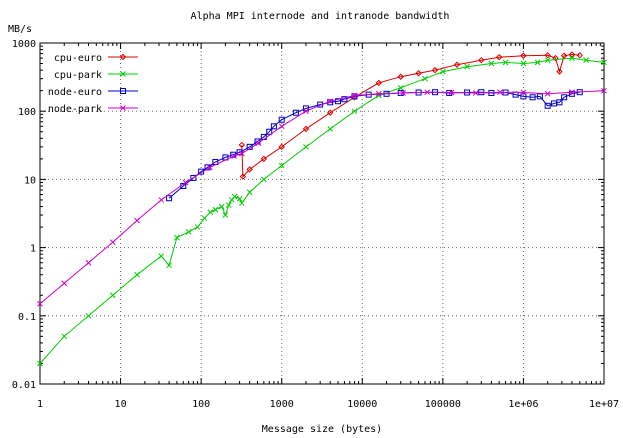  What do you see at coordinates (523, 404) in the screenshot?
I see `x-tick-label: 1e+06` at bounding box center [523, 404].